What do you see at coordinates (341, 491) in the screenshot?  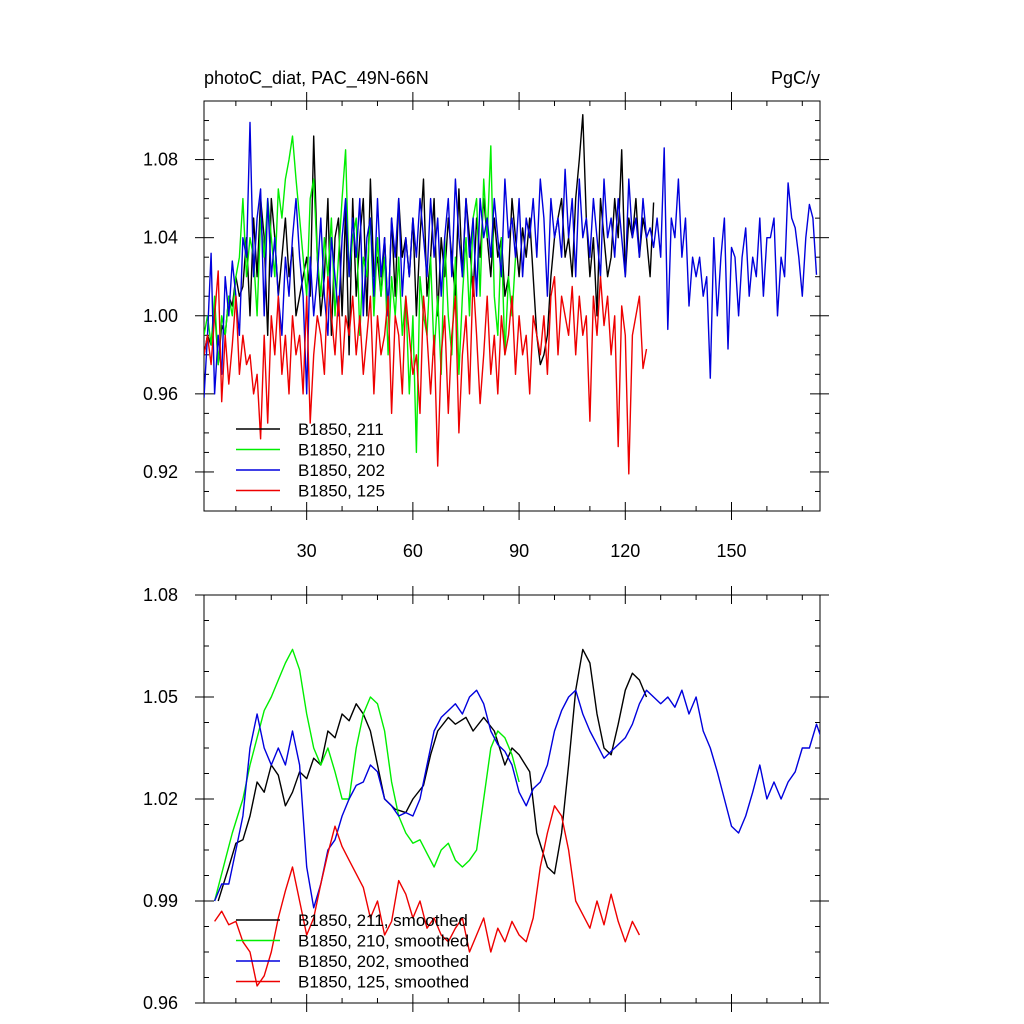 I see `legend-label: B1850, 125` at bounding box center [341, 491].